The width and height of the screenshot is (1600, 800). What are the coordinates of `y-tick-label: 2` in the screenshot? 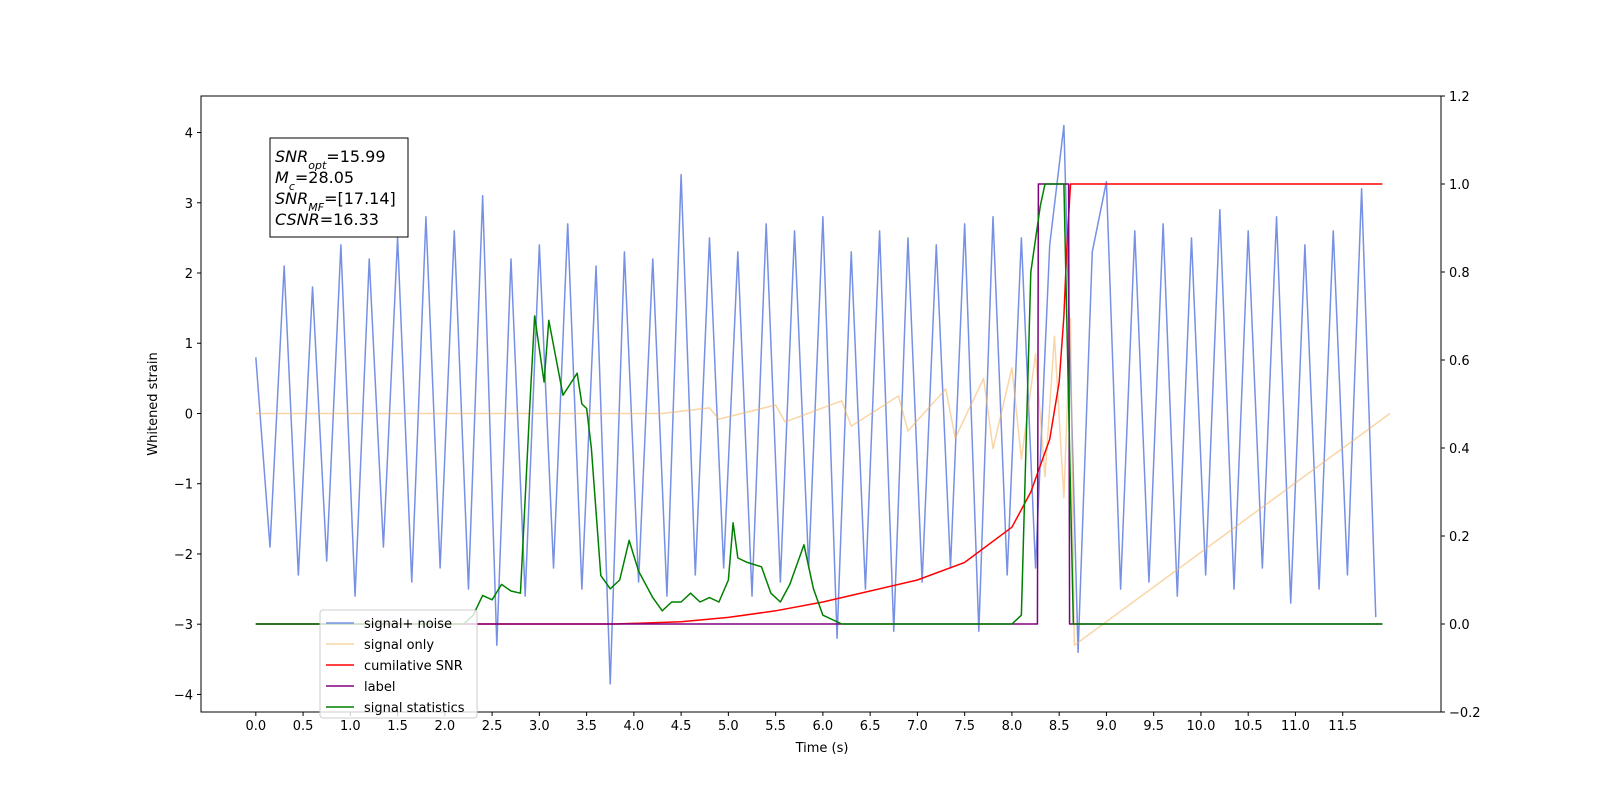 It's located at (189, 274).